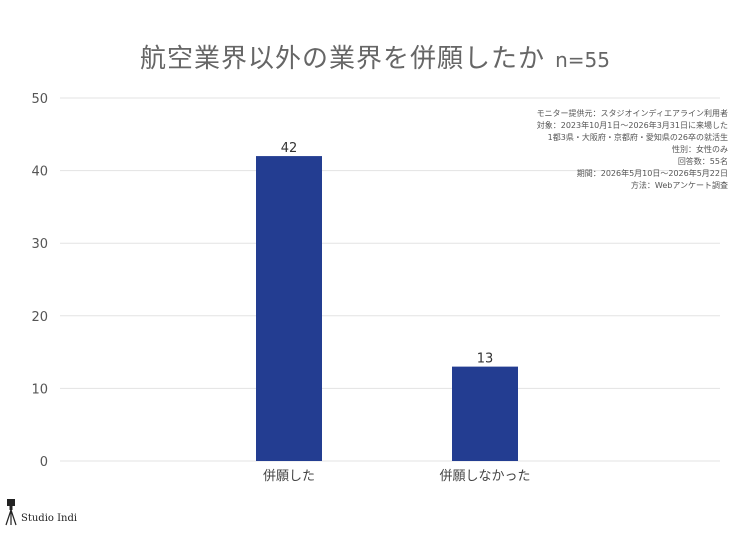 The height and width of the screenshot is (536, 750). Describe the element at coordinates (39, 99) in the screenshot. I see `y-tick-label: 50` at that location.